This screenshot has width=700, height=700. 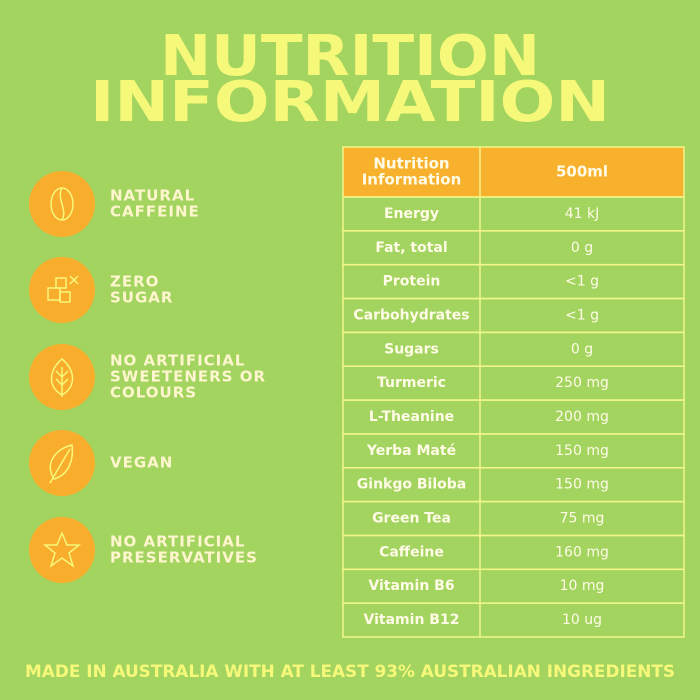 I want to click on nutrient-amount: 10 ug, so click(x=582, y=620).